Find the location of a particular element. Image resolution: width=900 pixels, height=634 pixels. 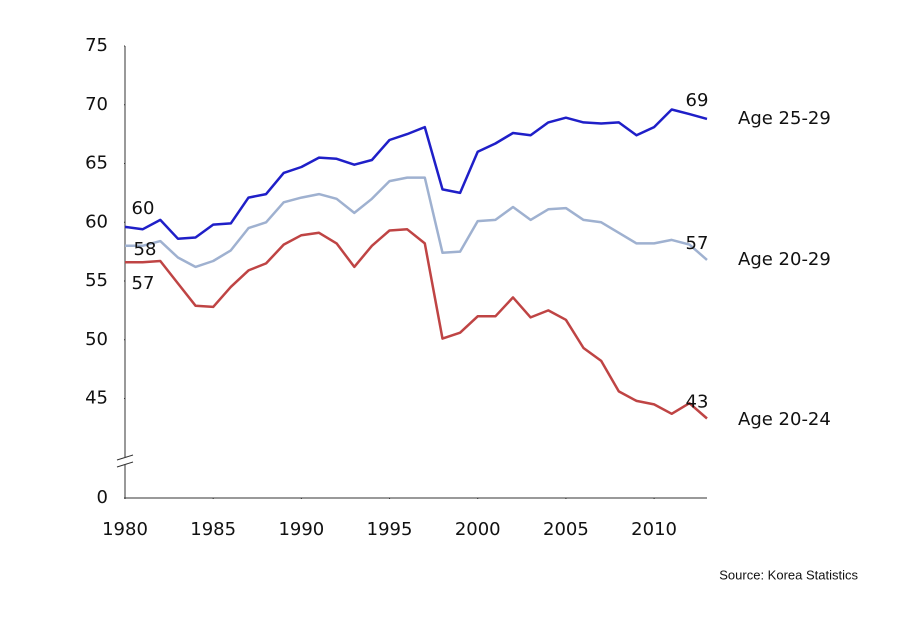

value-label: 60 is located at coordinates (143, 208).